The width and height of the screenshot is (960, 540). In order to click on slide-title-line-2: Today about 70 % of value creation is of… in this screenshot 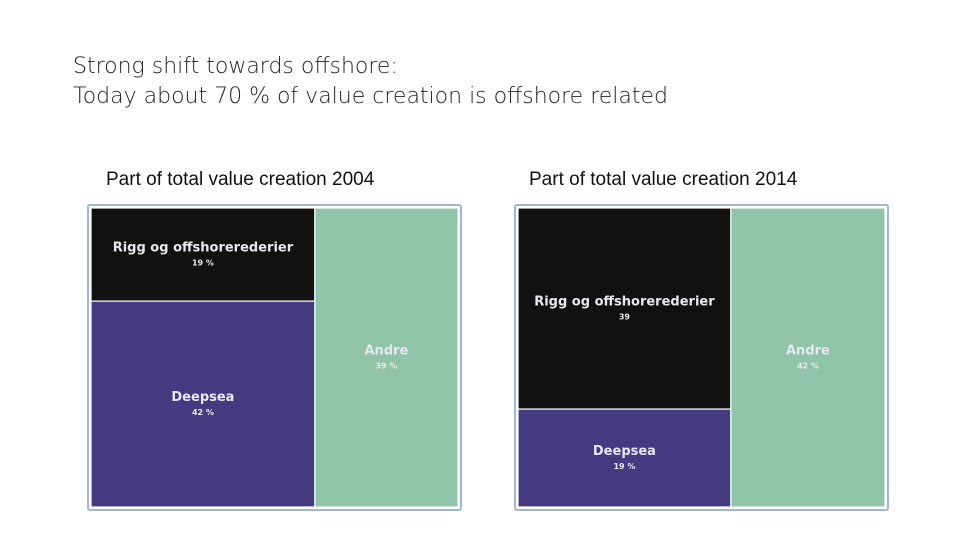, I will do `click(371, 96)`.